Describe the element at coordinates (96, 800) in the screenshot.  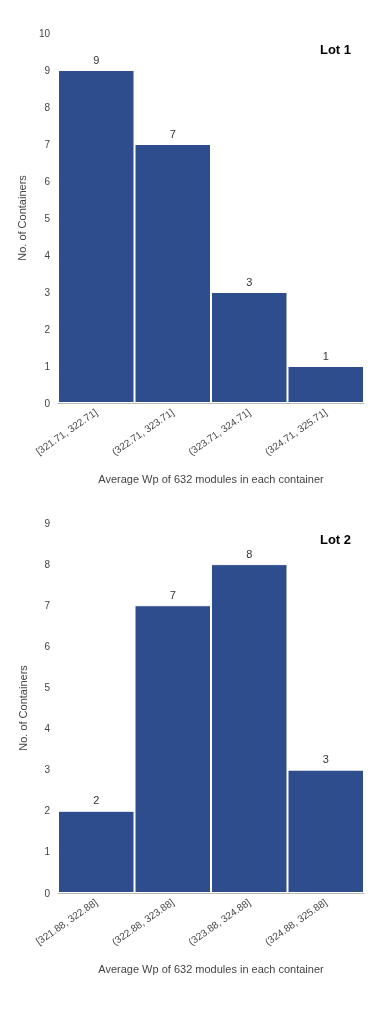
I see `data-label: 2` at that location.